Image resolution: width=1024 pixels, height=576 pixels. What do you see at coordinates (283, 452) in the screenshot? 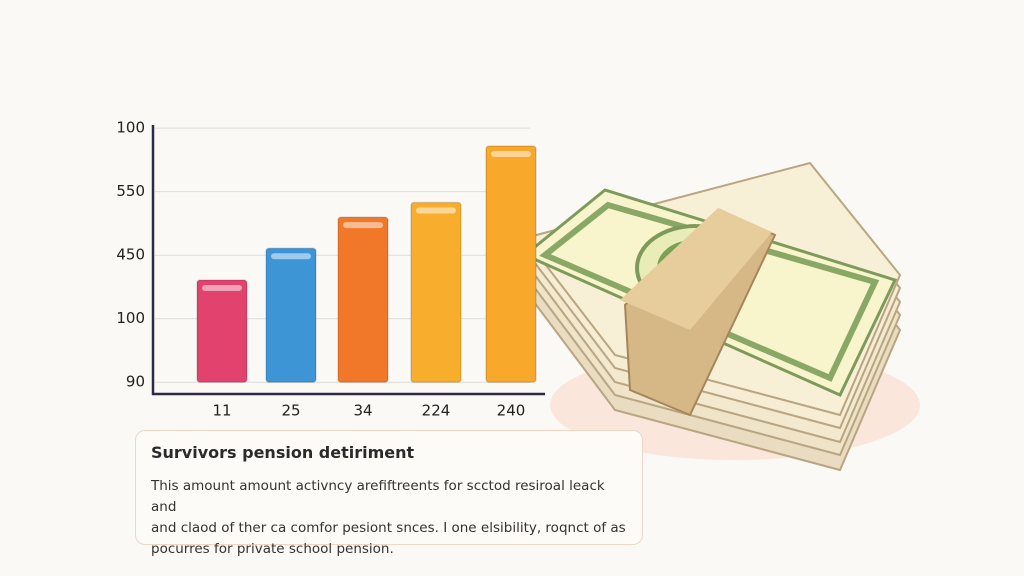
I see `note-title: Survivors pension detiriment` at bounding box center [283, 452].